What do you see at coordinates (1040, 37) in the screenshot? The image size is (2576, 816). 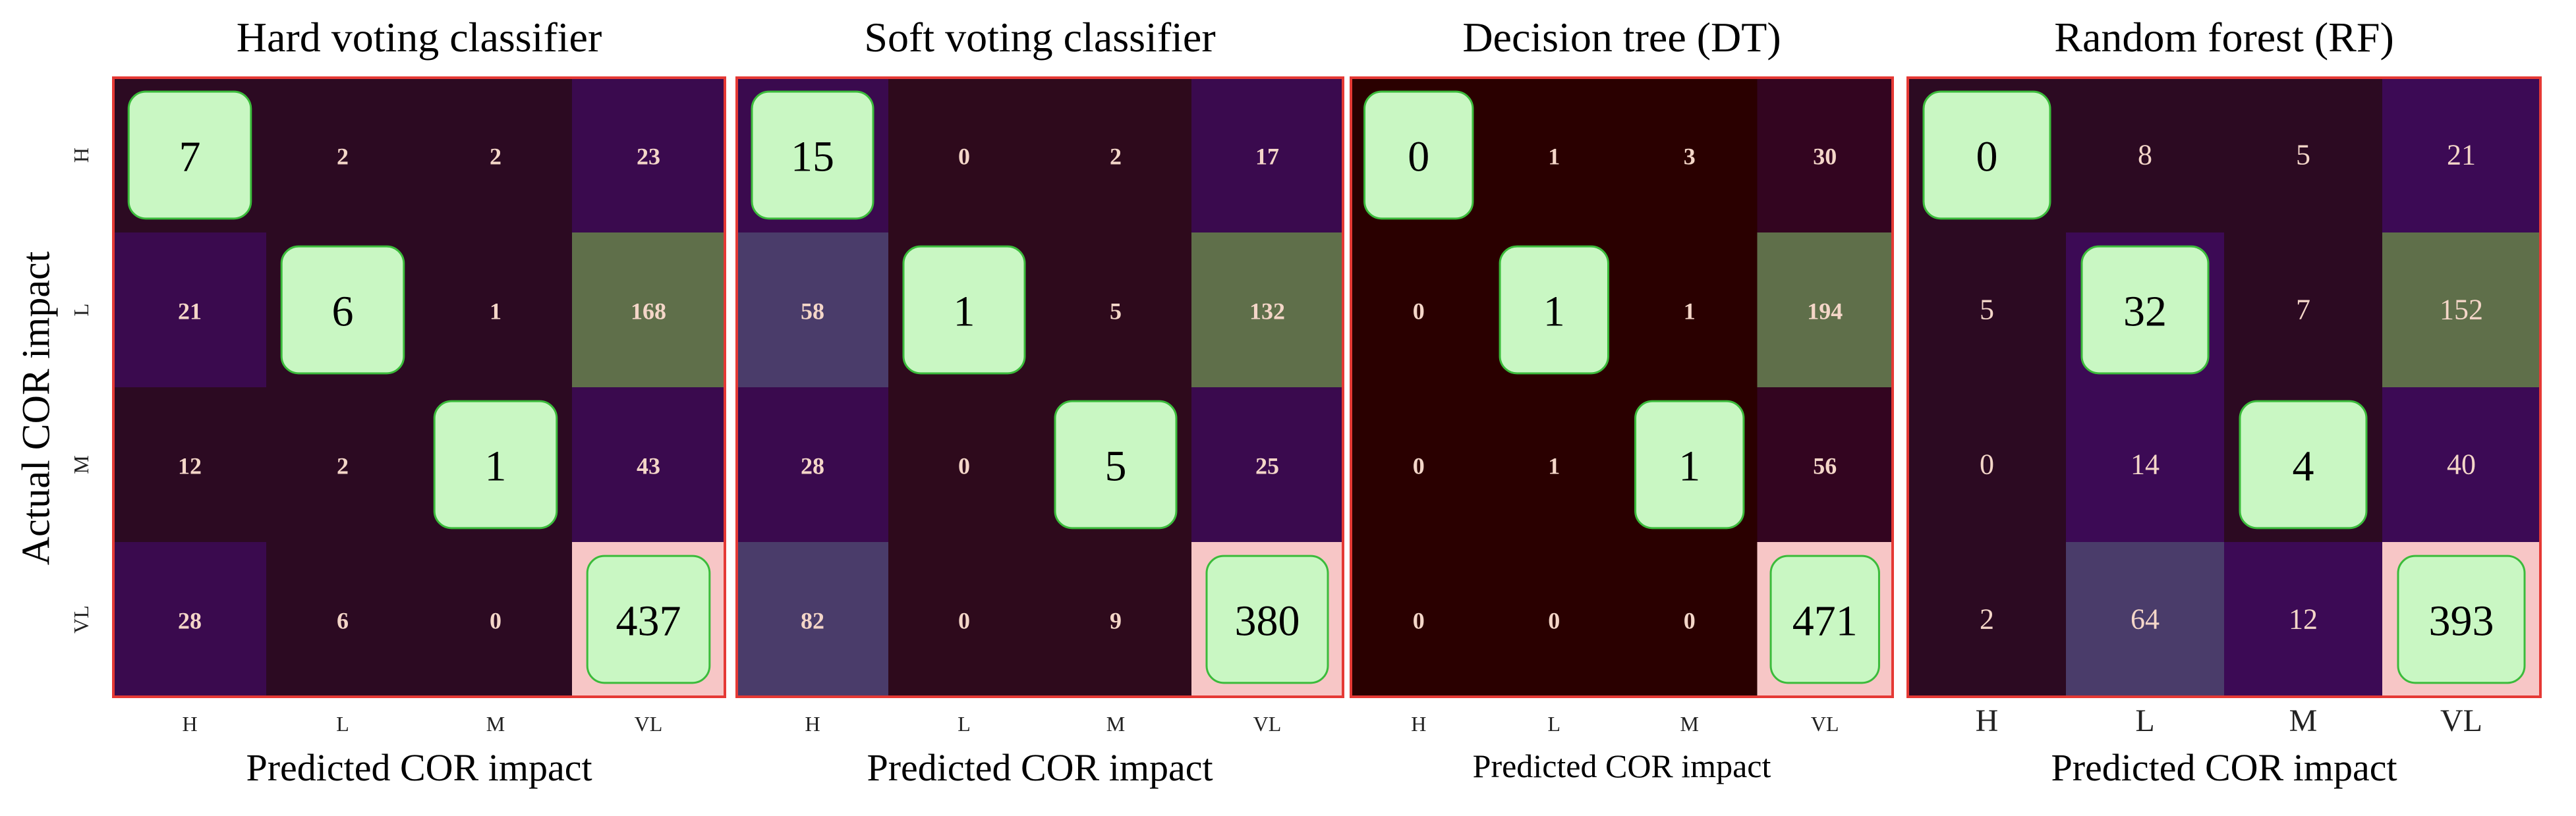 I see `panel-title: Soft voting classifier` at bounding box center [1040, 37].